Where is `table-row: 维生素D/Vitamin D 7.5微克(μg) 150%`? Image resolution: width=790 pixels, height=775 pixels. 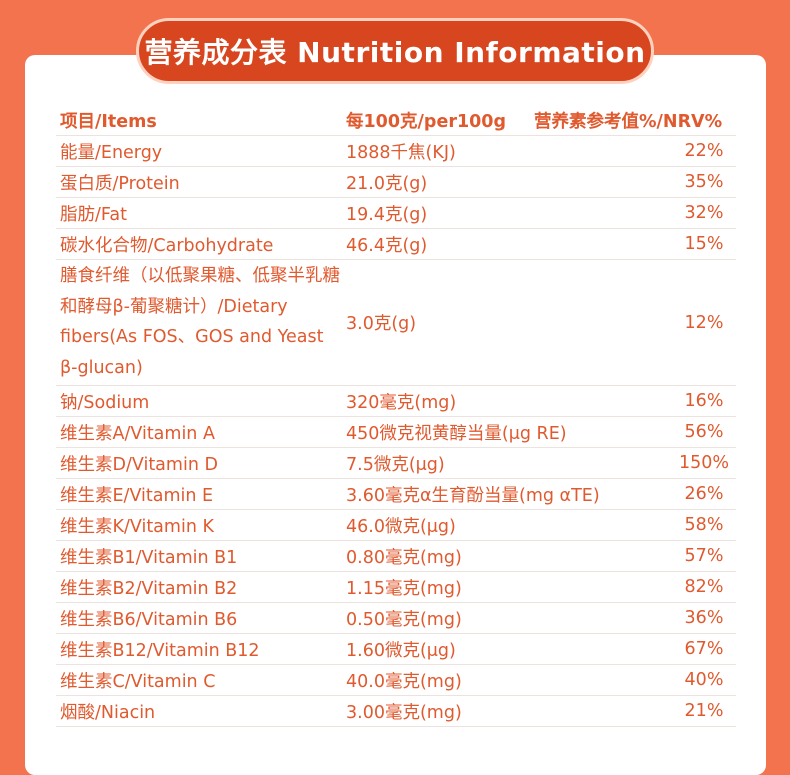 table-row: 维生素D/Vitamin D 7.5微克(μg) 150% is located at coordinates (396, 463).